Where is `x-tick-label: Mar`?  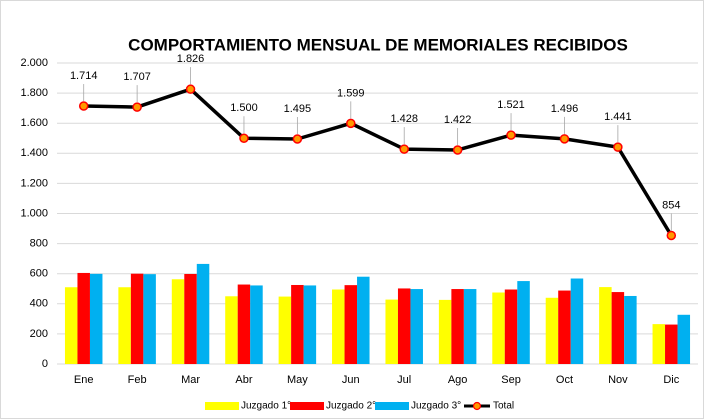 x-tick-label: Mar is located at coordinates (190, 380).